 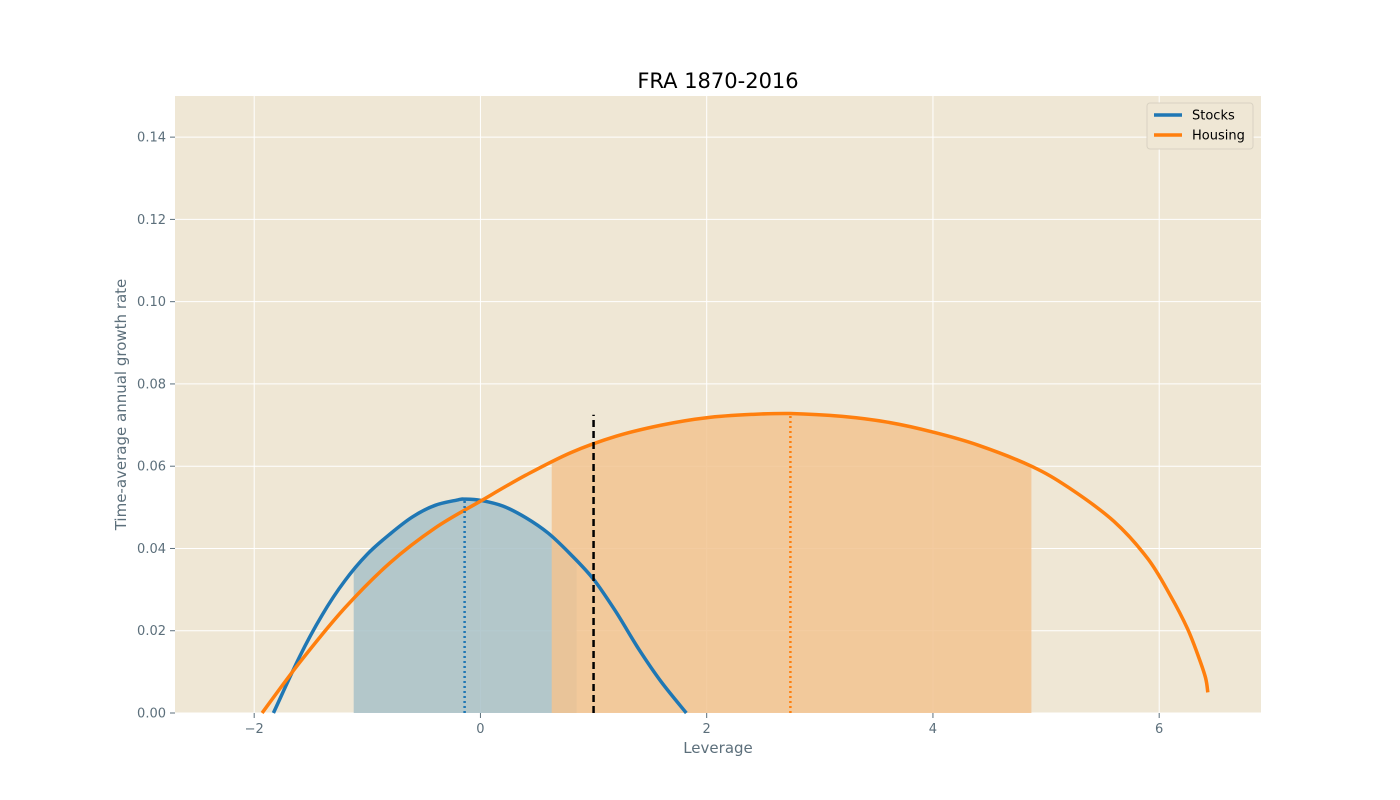 What do you see at coordinates (933, 729) in the screenshot?
I see `x-tick-label: 4` at bounding box center [933, 729].